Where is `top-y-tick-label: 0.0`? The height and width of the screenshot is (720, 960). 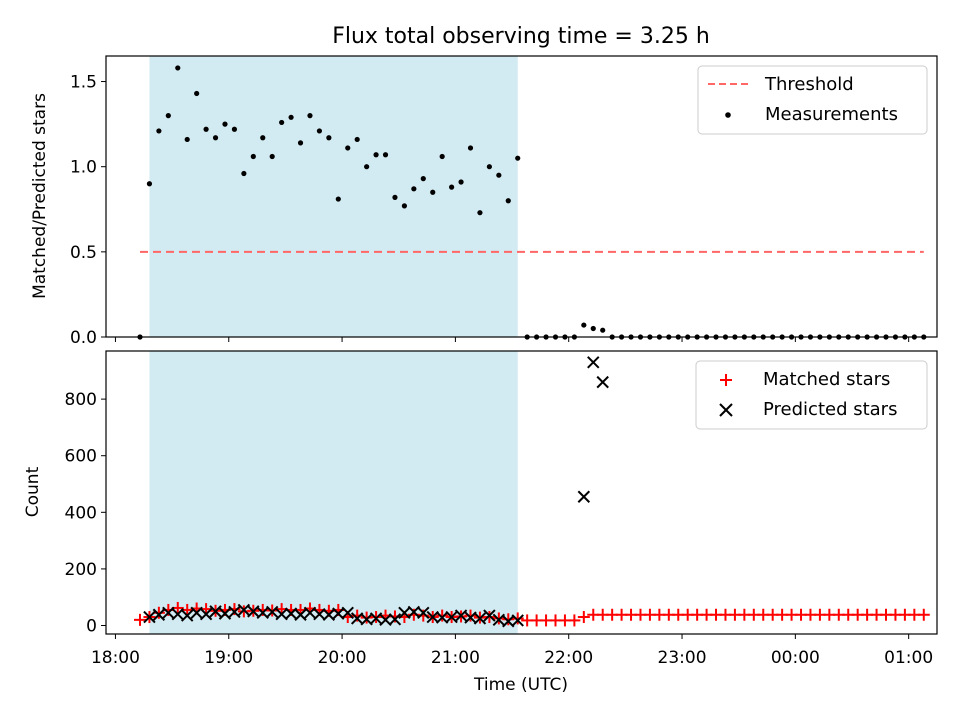
top-y-tick-label: 0.0 is located at coordinates (83, 338).